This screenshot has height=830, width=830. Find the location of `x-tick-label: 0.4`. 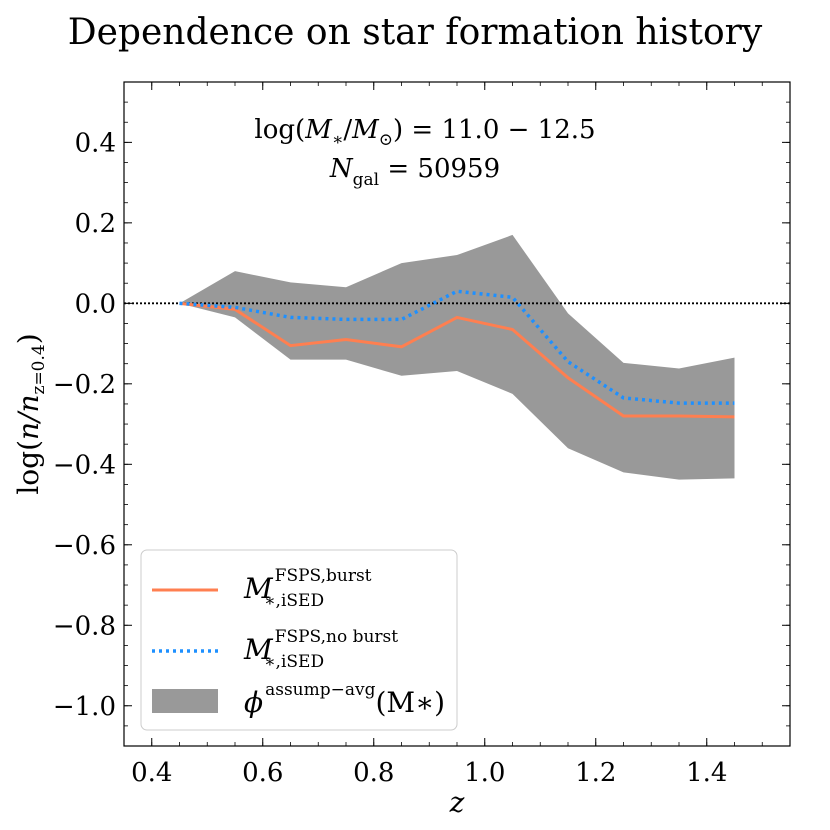

x-tick-label: 0.4 is located at coordinates (151, 773).